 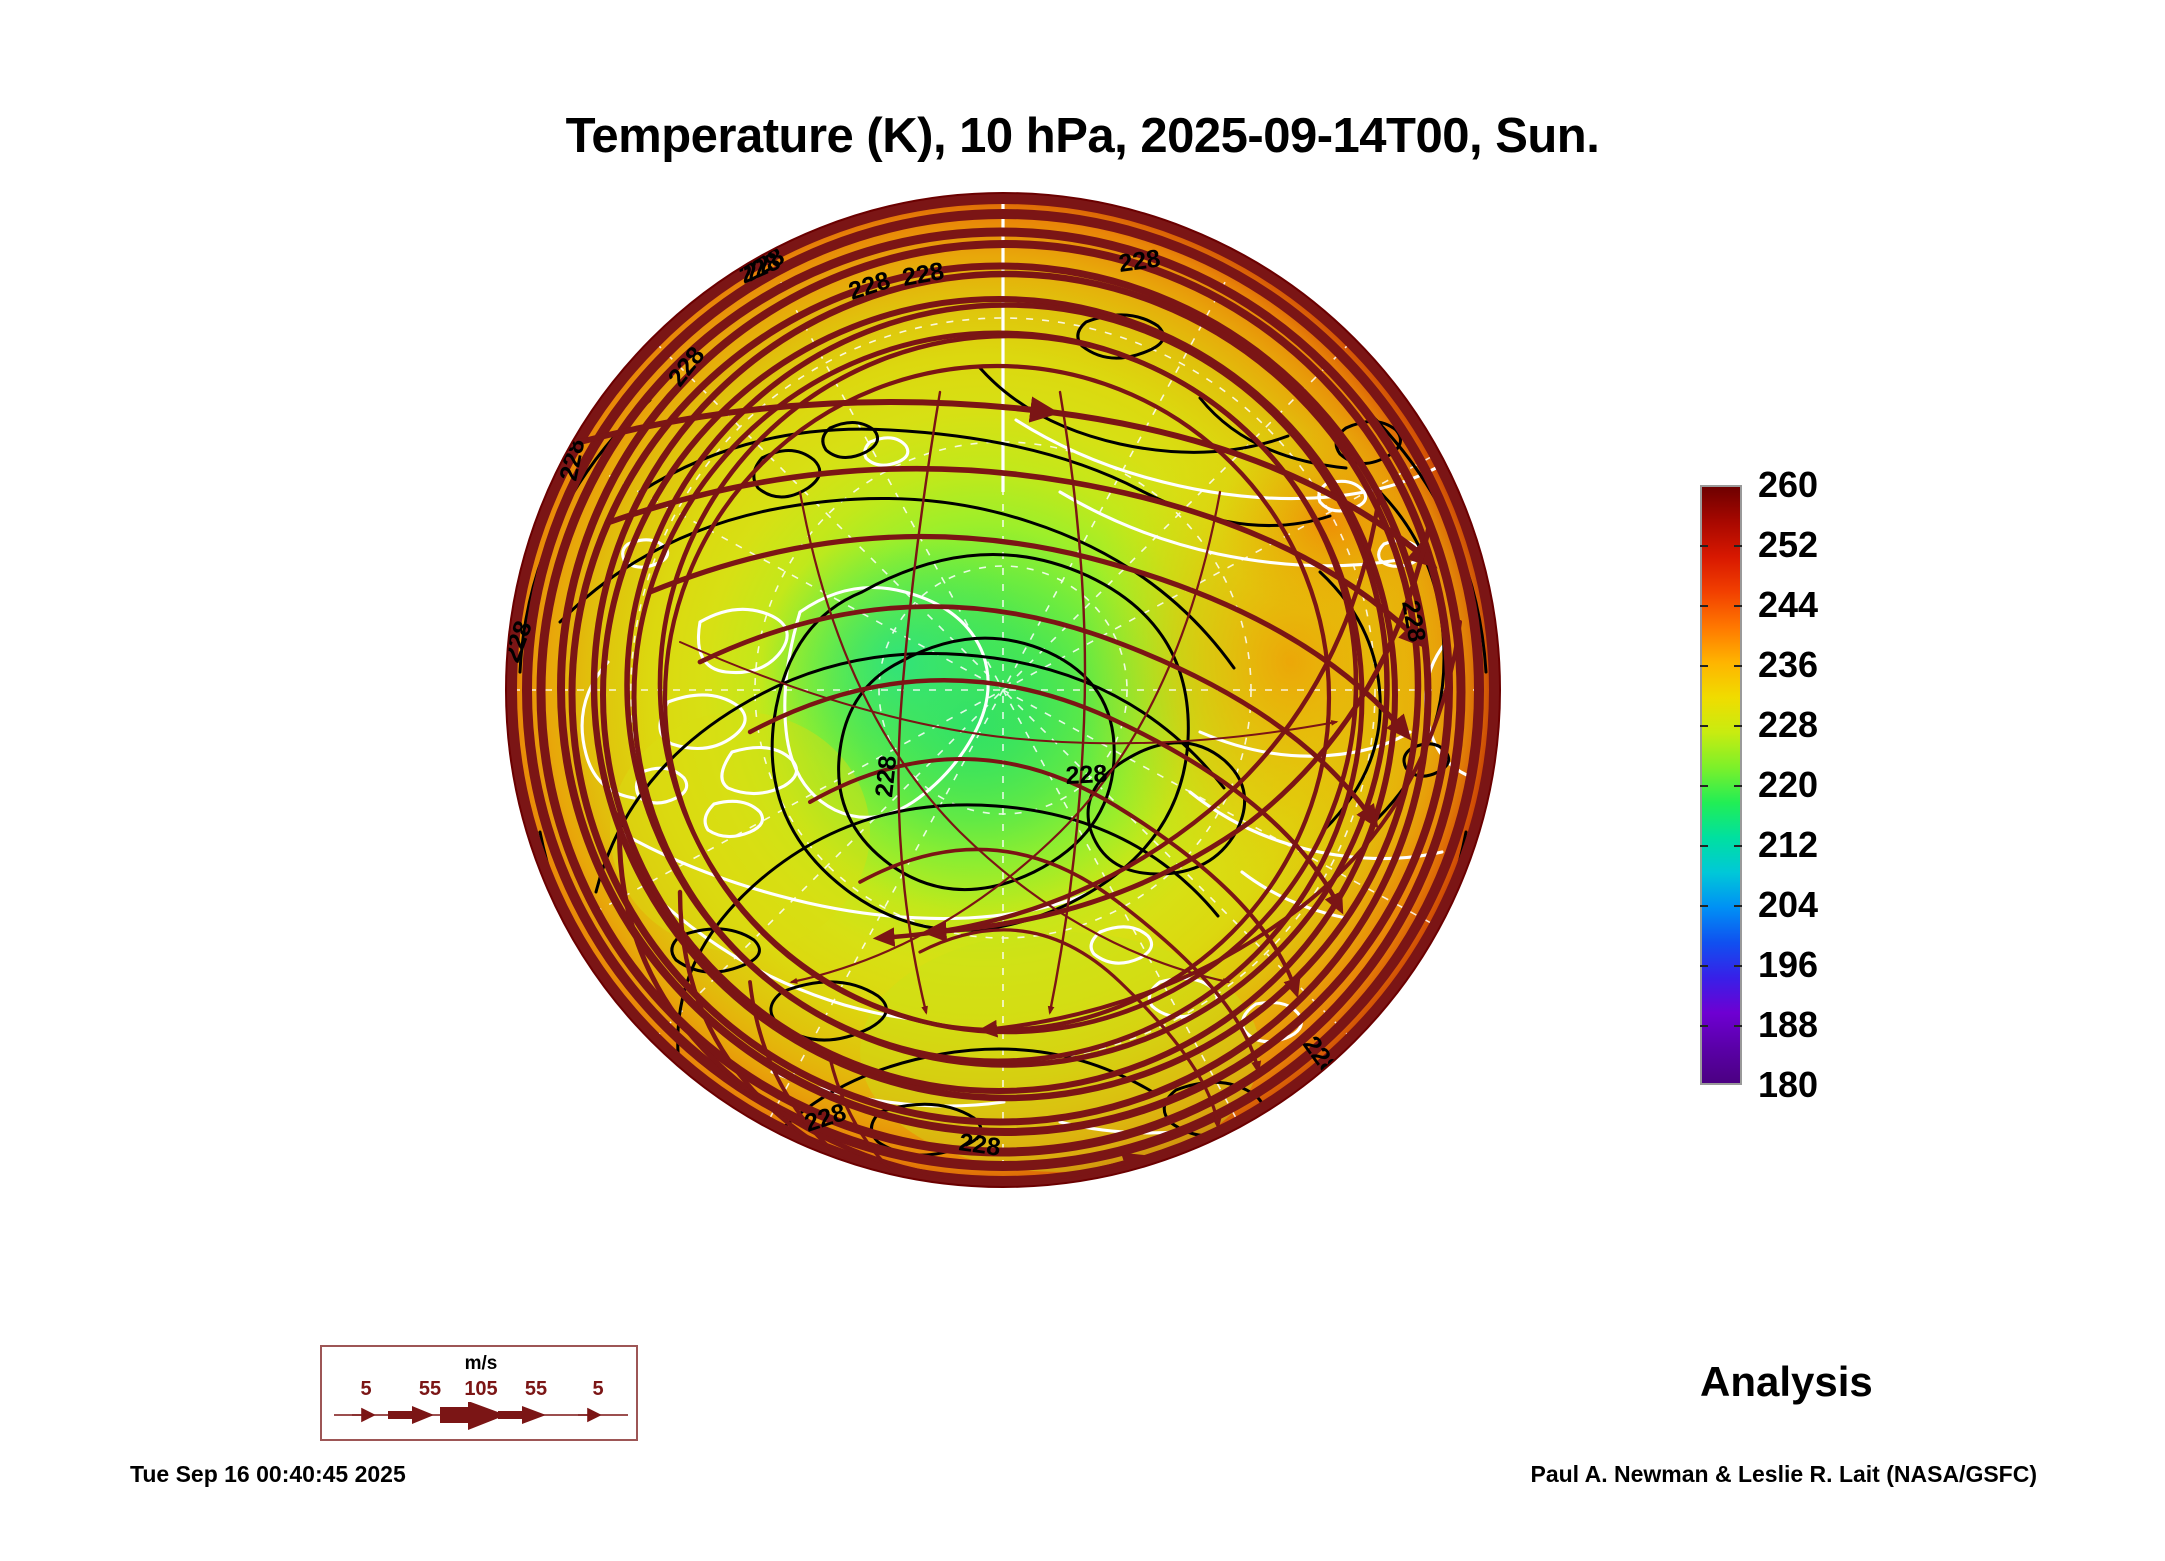 What do you see at coordinates (1786, 1381) in the screenshot?
I see `analysis-label: Analysis` at bounding box center [1786, 1381].